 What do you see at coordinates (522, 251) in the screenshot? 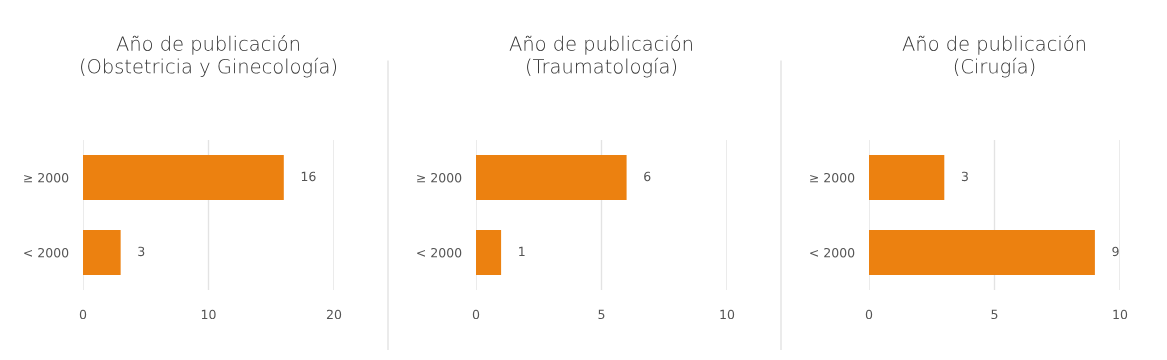
I see `data-label: 1` at bounding box center [522, 251].